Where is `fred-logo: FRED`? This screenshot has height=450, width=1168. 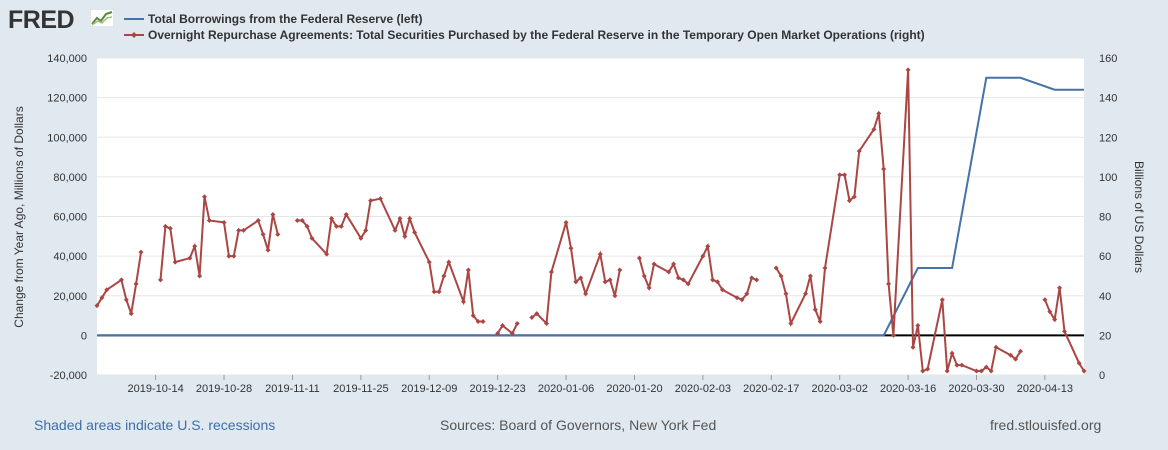 fred-logo: FRED is located at coordinates (41, 20).